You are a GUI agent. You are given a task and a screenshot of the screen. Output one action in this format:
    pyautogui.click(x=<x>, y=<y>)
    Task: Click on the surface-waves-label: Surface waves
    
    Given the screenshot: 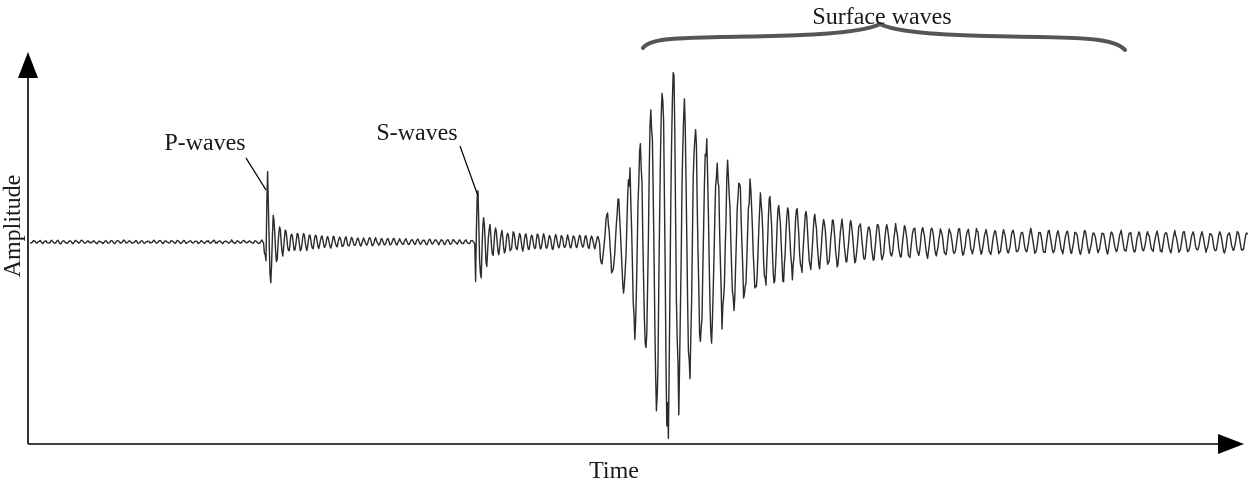 What is the action you would take?
    pyautogui.click(x=881, y=17)
    